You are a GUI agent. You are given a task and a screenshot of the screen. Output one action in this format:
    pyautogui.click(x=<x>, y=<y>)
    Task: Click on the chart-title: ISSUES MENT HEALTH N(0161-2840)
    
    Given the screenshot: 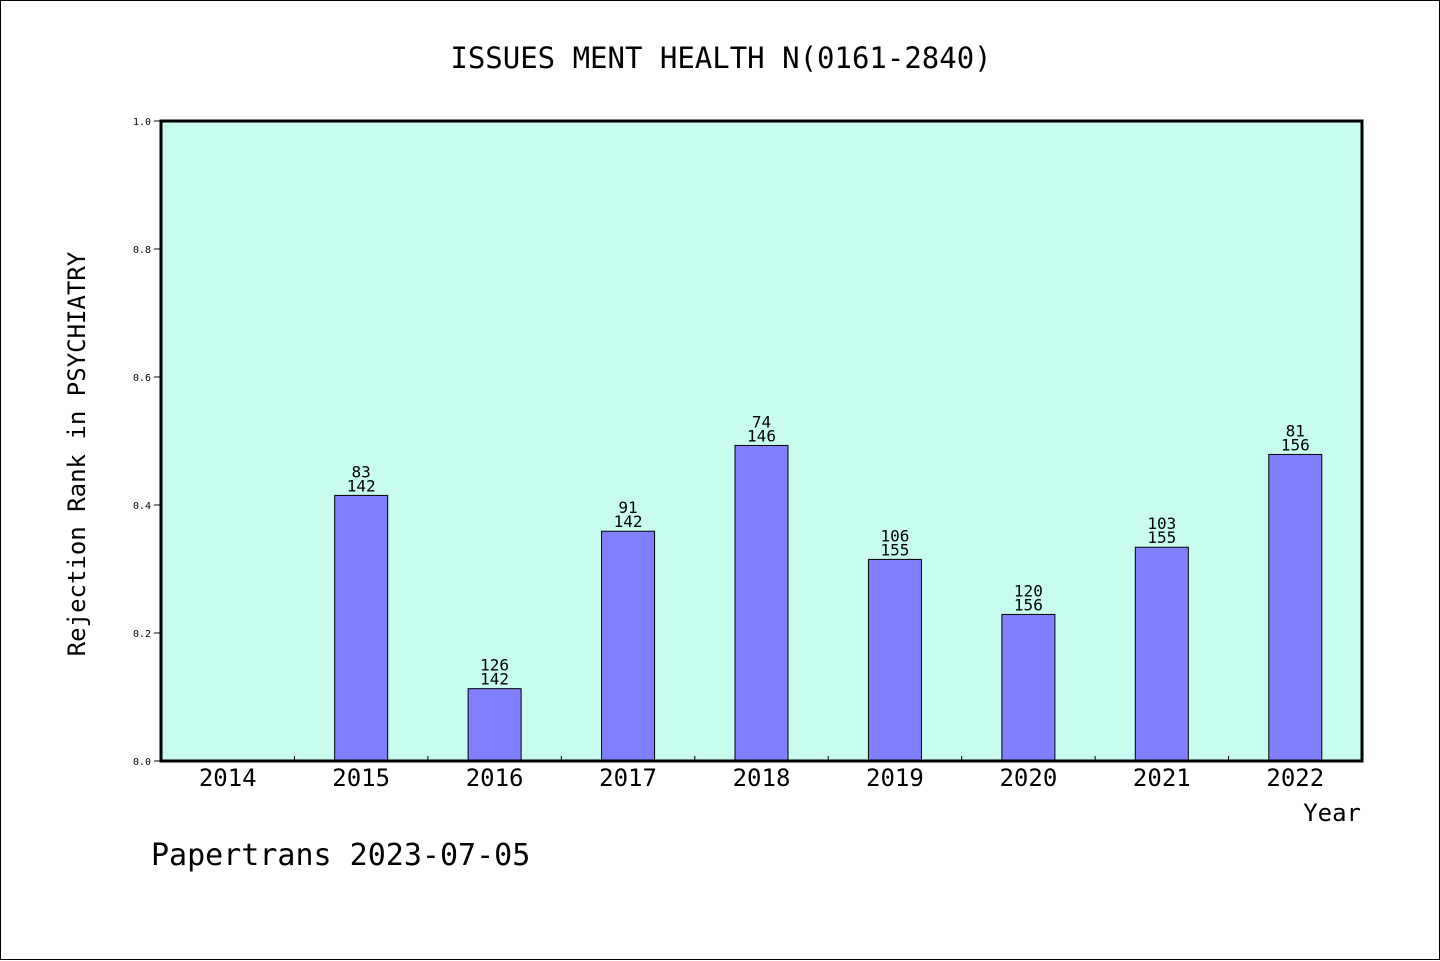 What is the action you would take?
    pyautogui.click(x=720, y=58)
    